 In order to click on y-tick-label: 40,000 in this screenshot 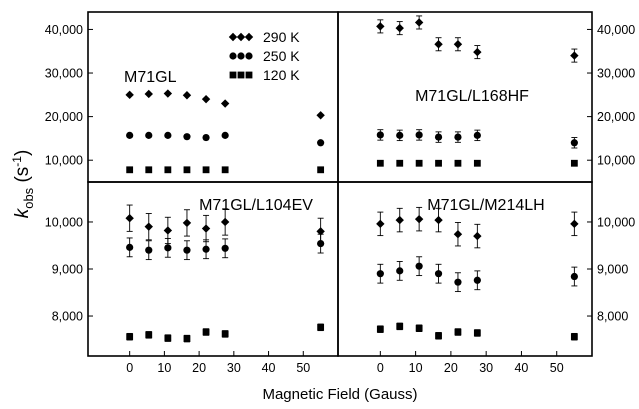, I will do `click(616, 30)`.